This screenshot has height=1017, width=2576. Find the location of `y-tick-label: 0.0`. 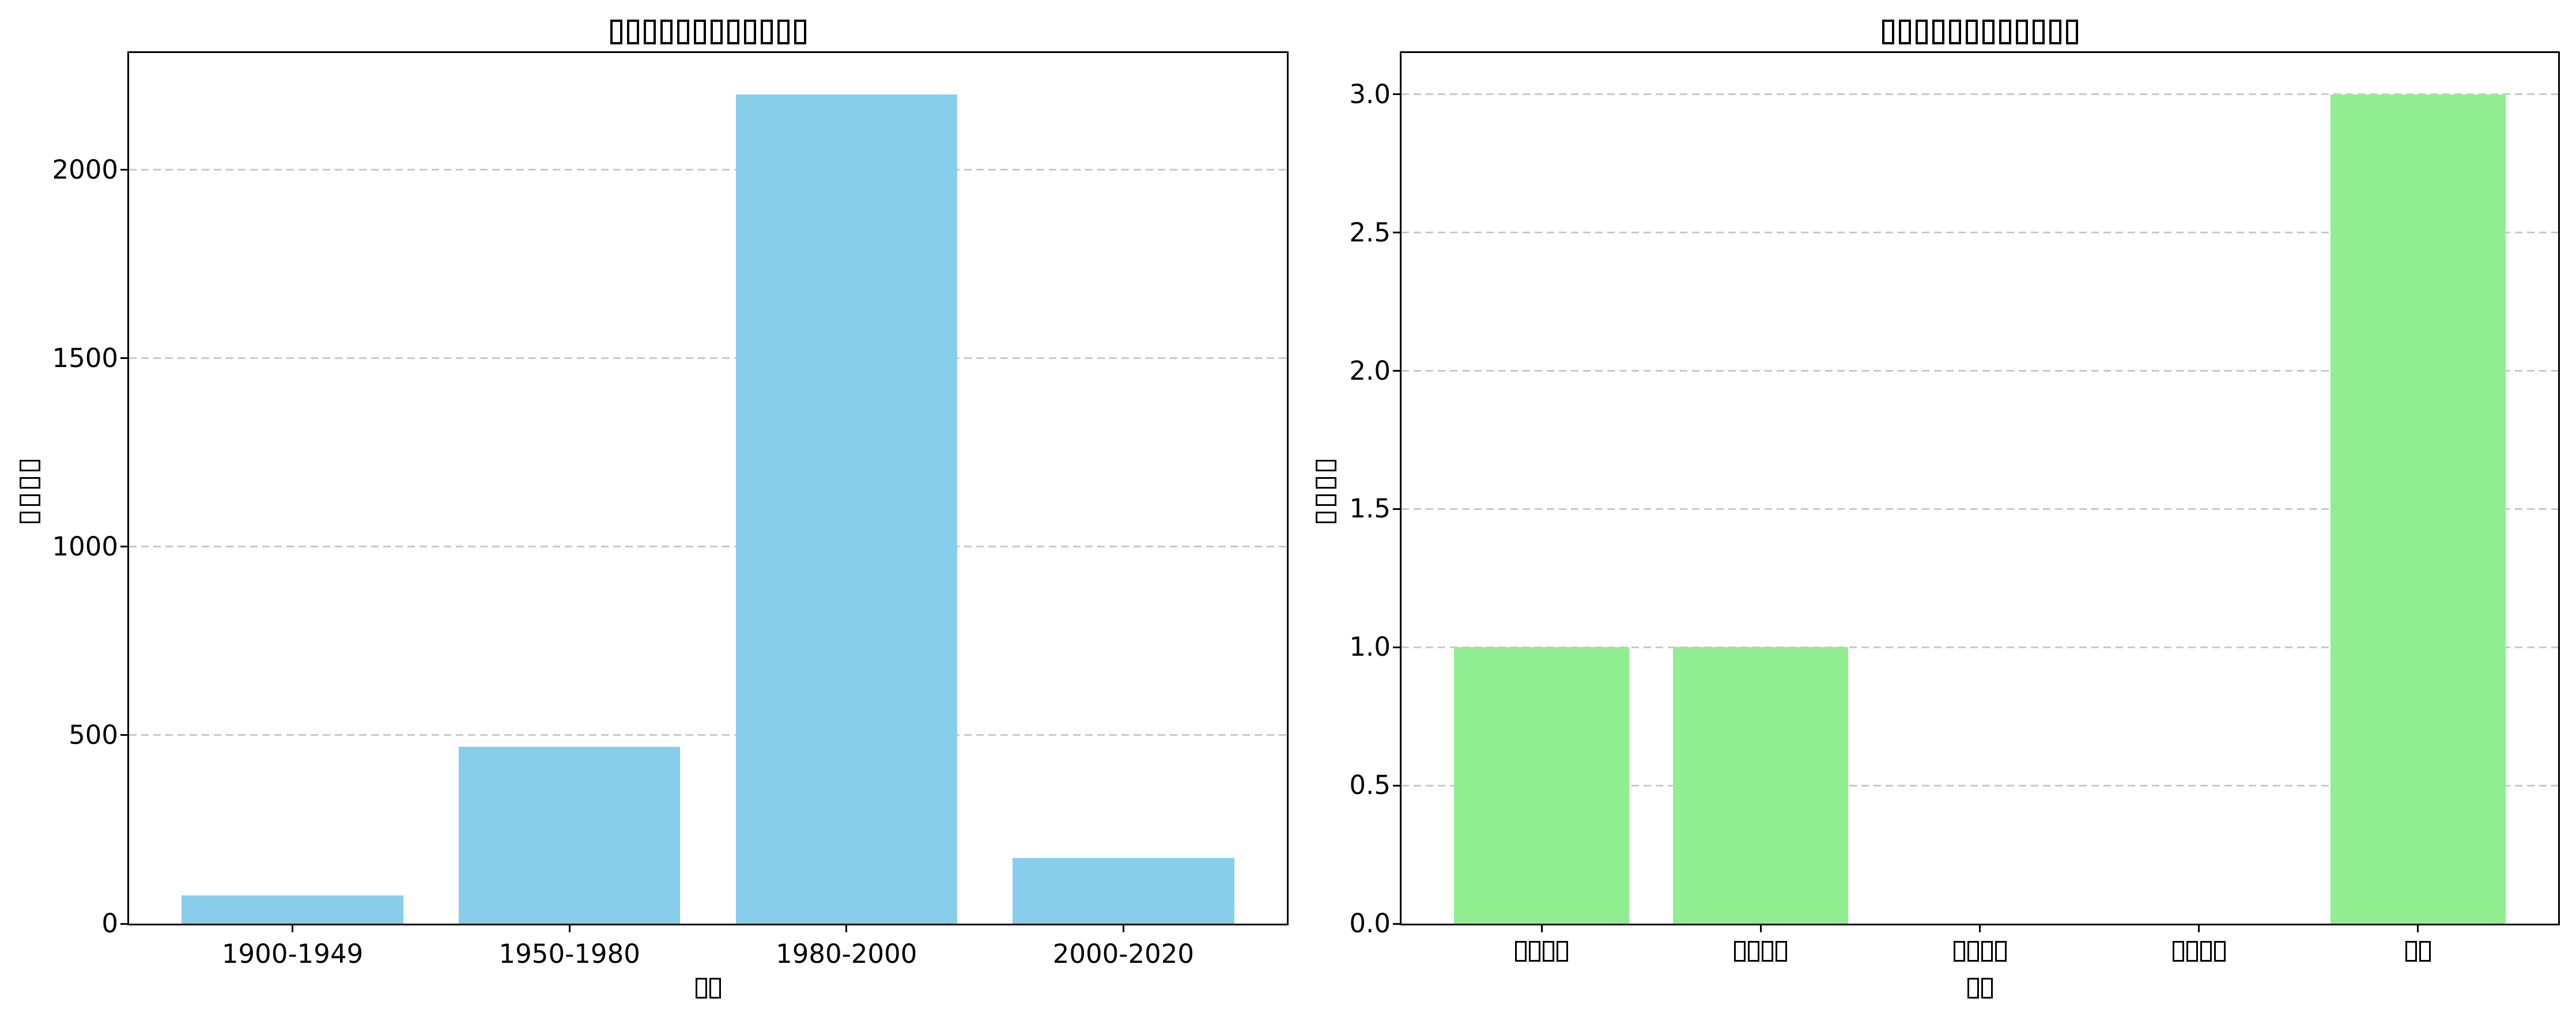

y-tick-label: 0.0 is located at coordinates (1370, 923).